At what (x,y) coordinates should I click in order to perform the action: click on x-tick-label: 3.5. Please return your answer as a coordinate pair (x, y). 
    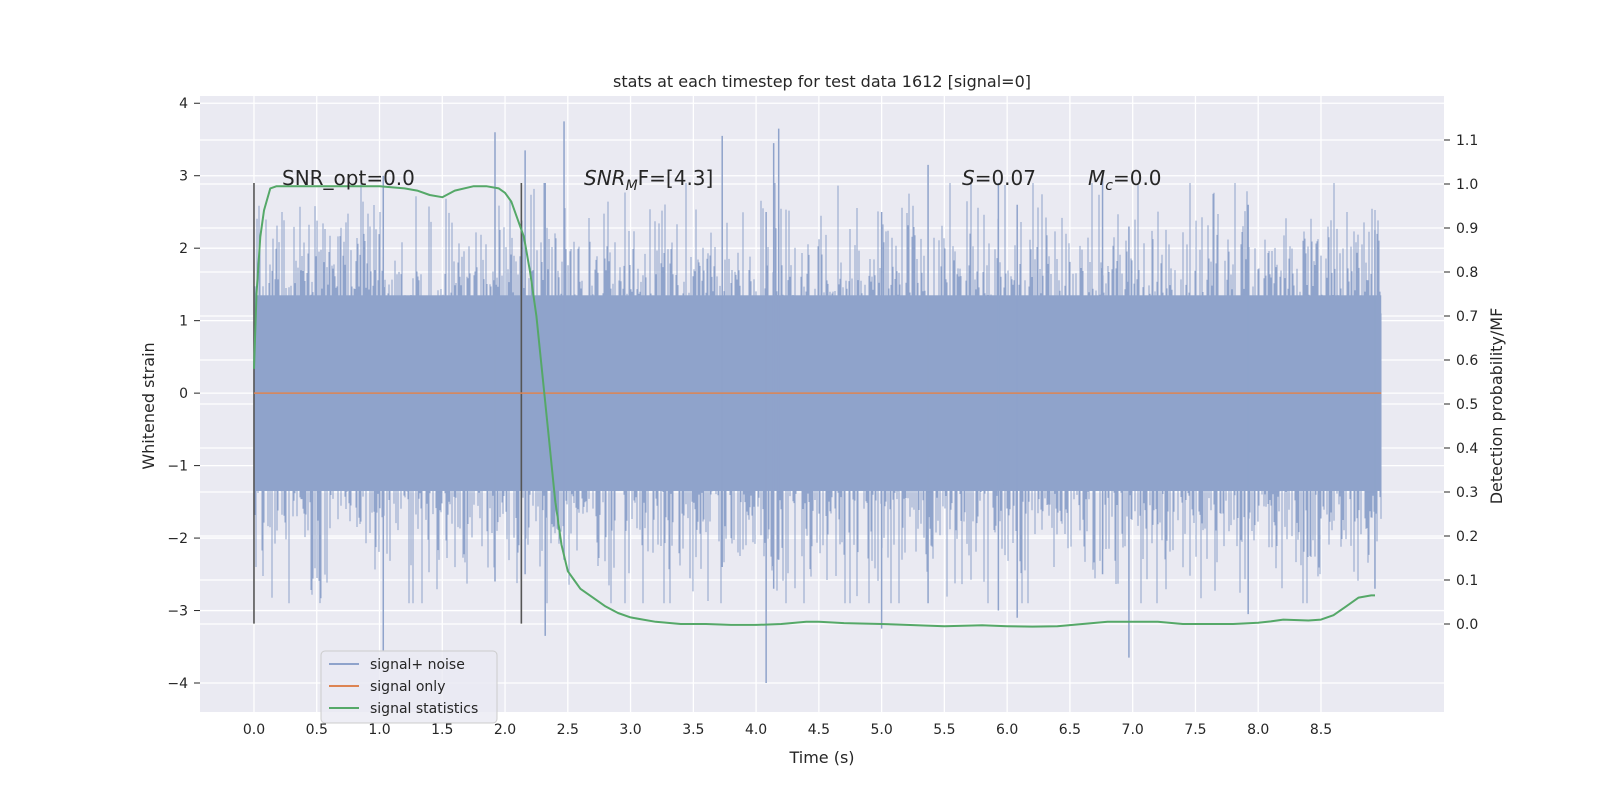
    Looking at the image, I should click on (693, 730).